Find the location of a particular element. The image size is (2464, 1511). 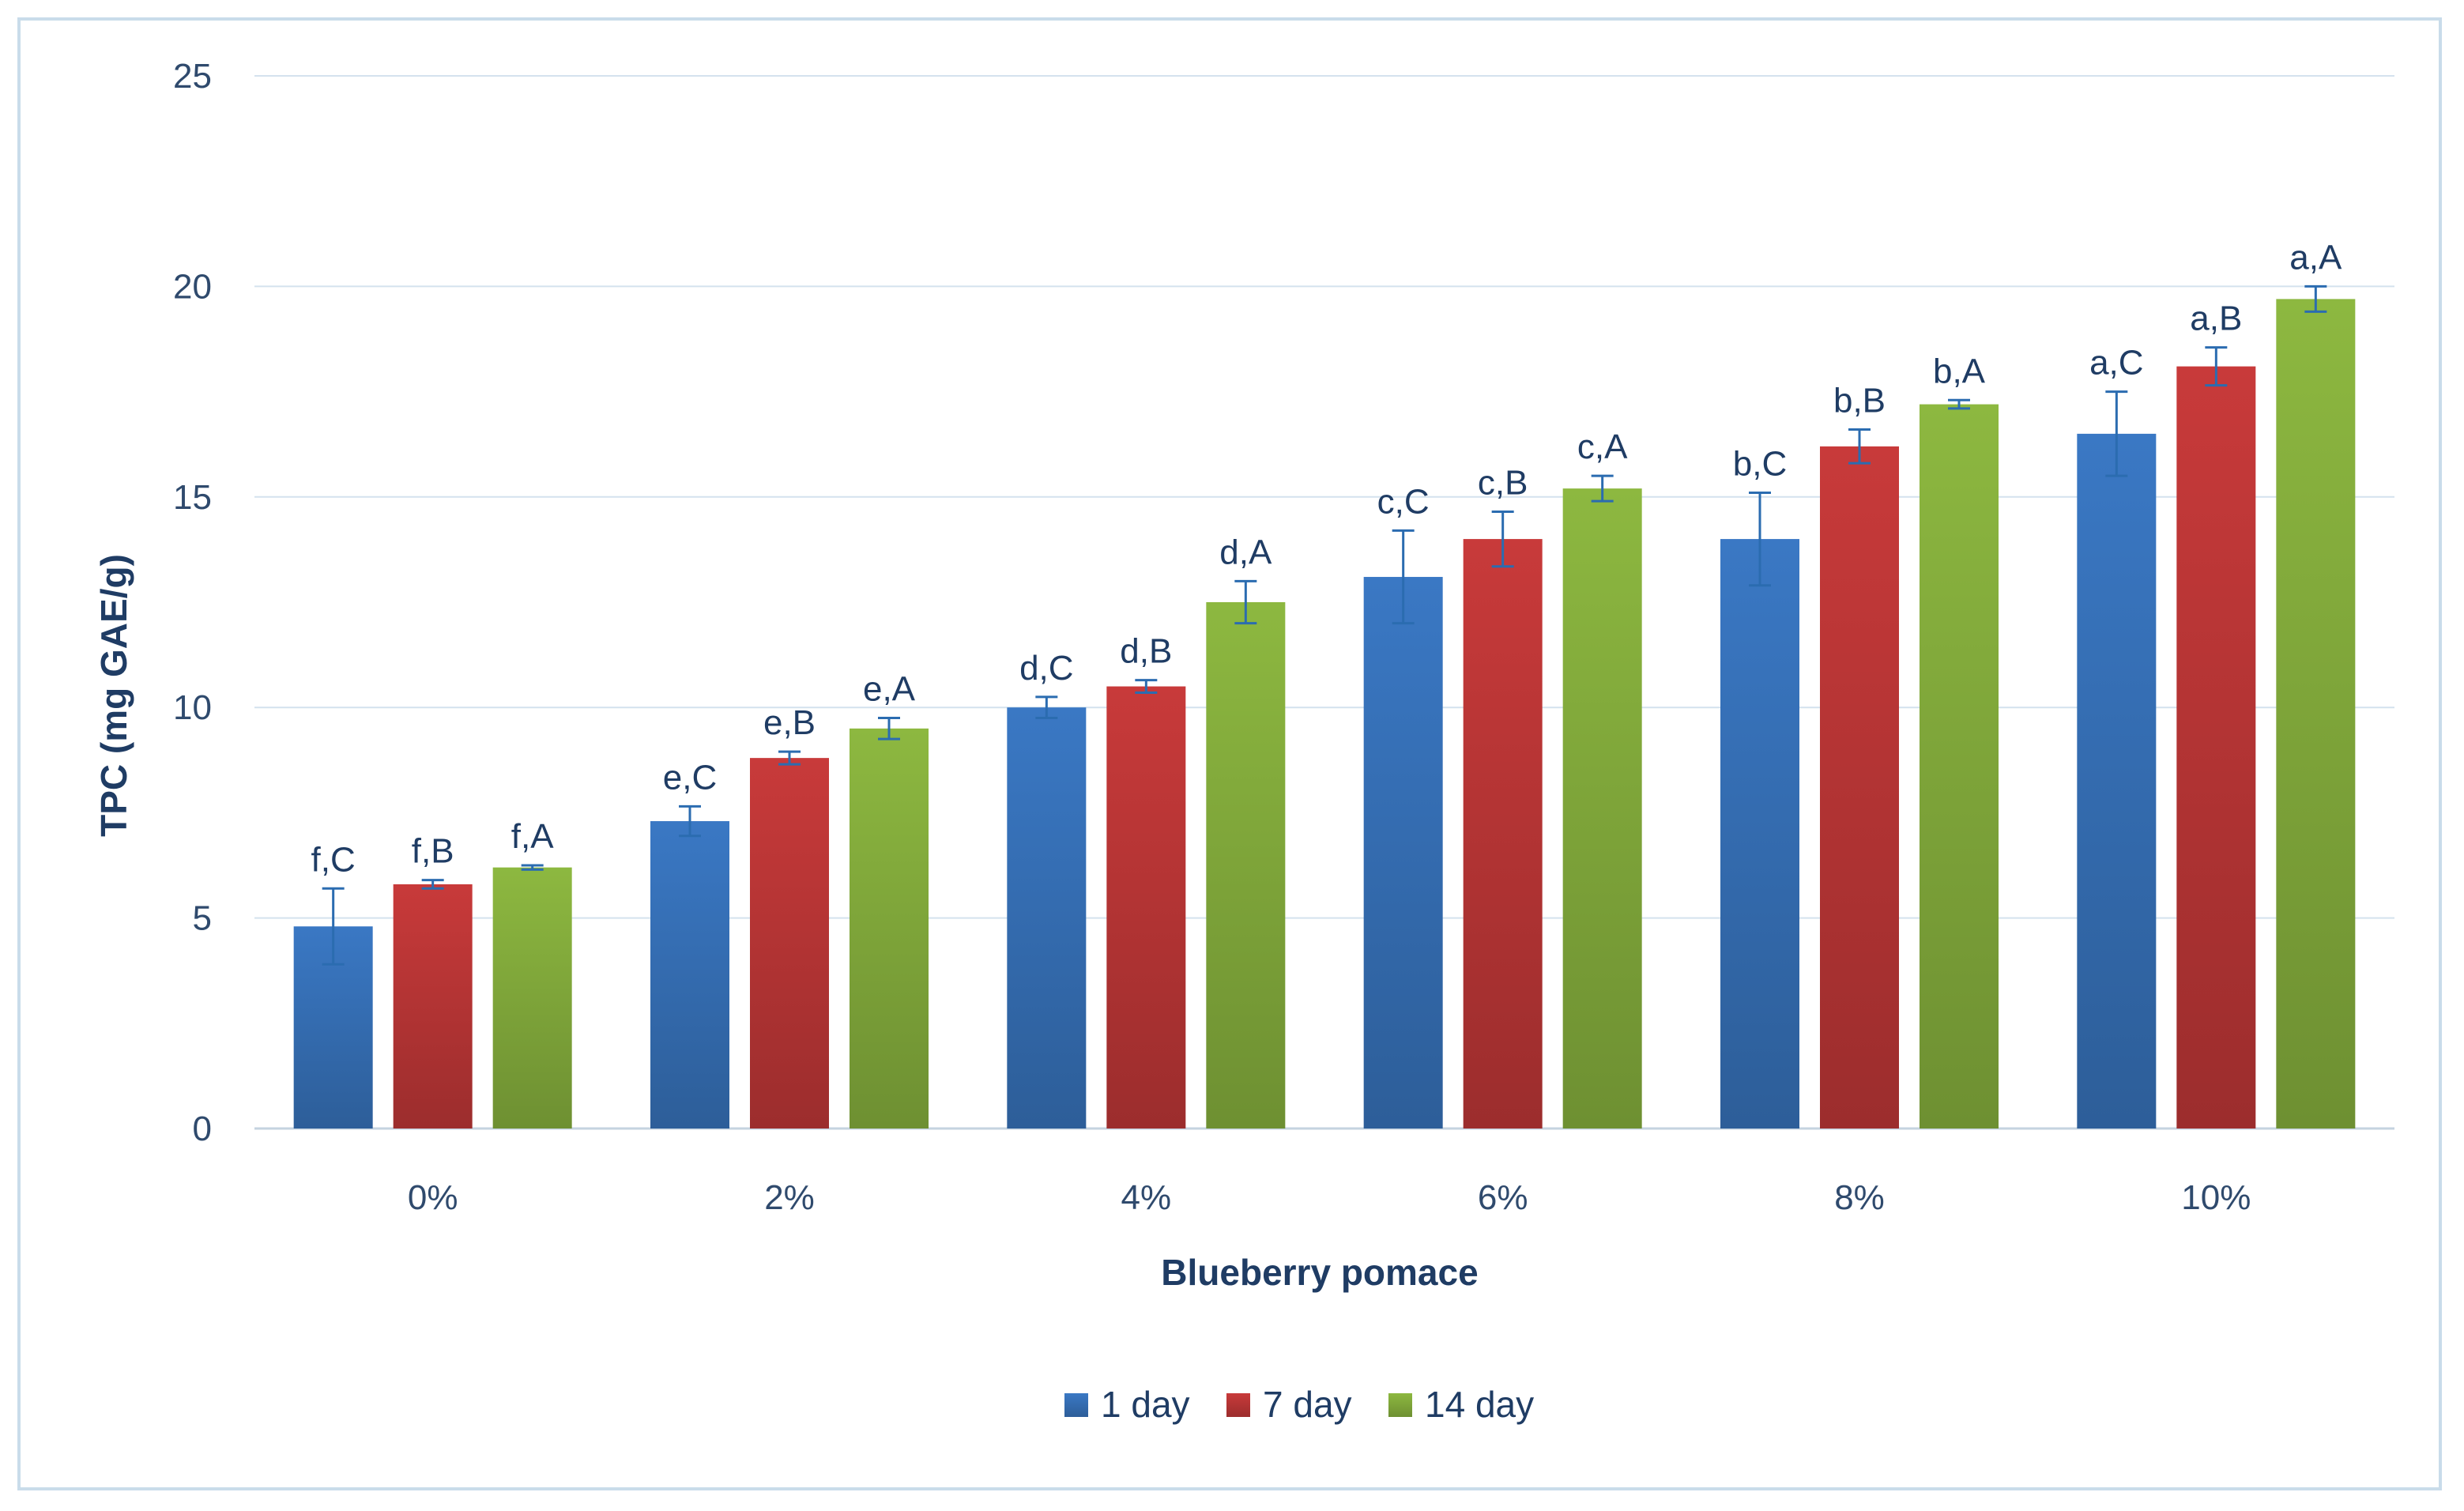

legend-item: 7 day is located at coordinates (1289, 1404).